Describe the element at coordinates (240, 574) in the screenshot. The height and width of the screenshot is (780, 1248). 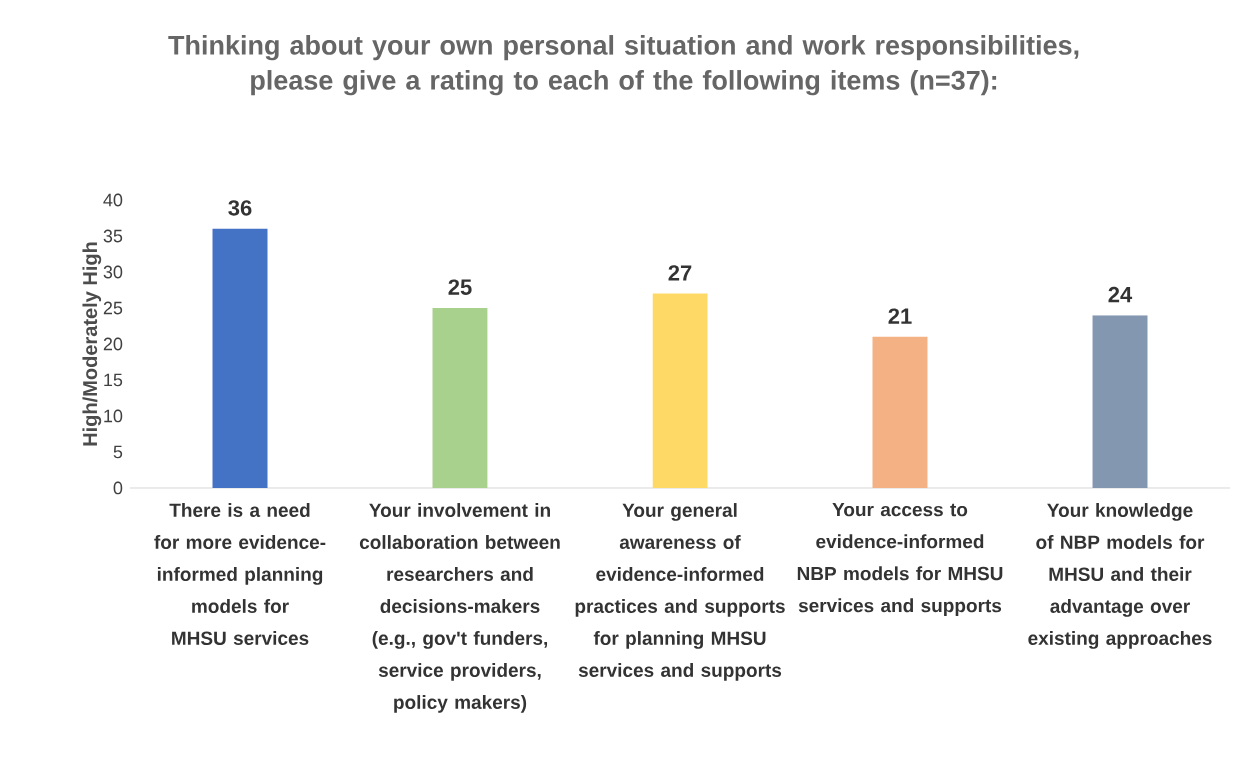
I see `x-tick-label: There is a need for more evidence-informed planning models for MHSU services` at that location.